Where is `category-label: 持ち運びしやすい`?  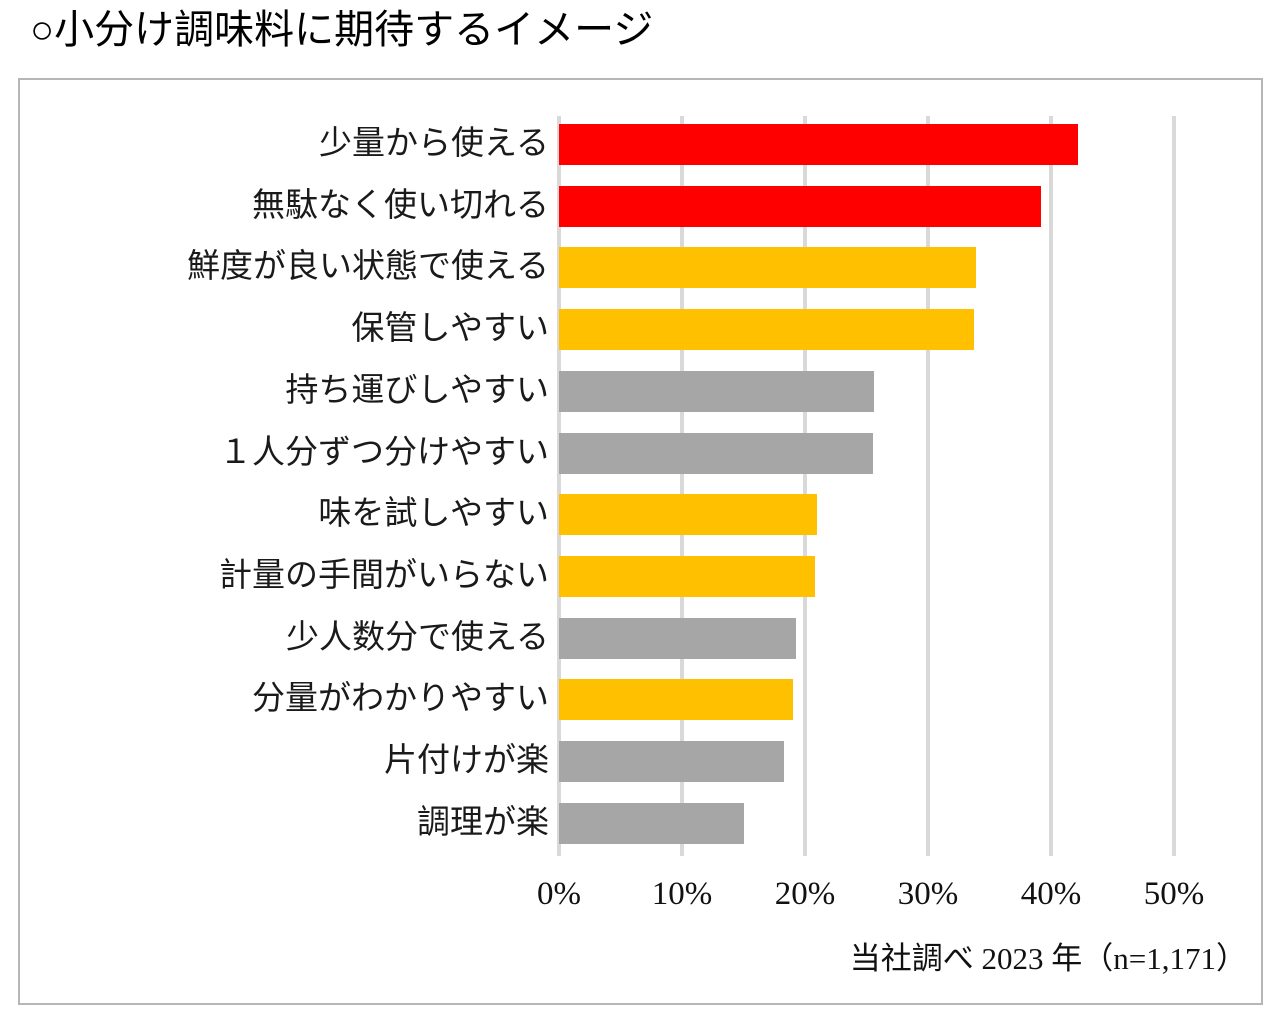
category-label: 持ち運びしやすい is located at coordinates (417, 390).